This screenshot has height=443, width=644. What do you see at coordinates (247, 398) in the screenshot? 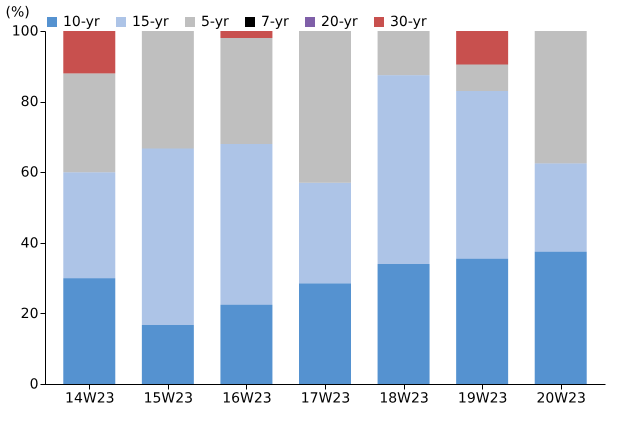
I see `x-tick-label: 16W23` at bounding box center [247, 398].